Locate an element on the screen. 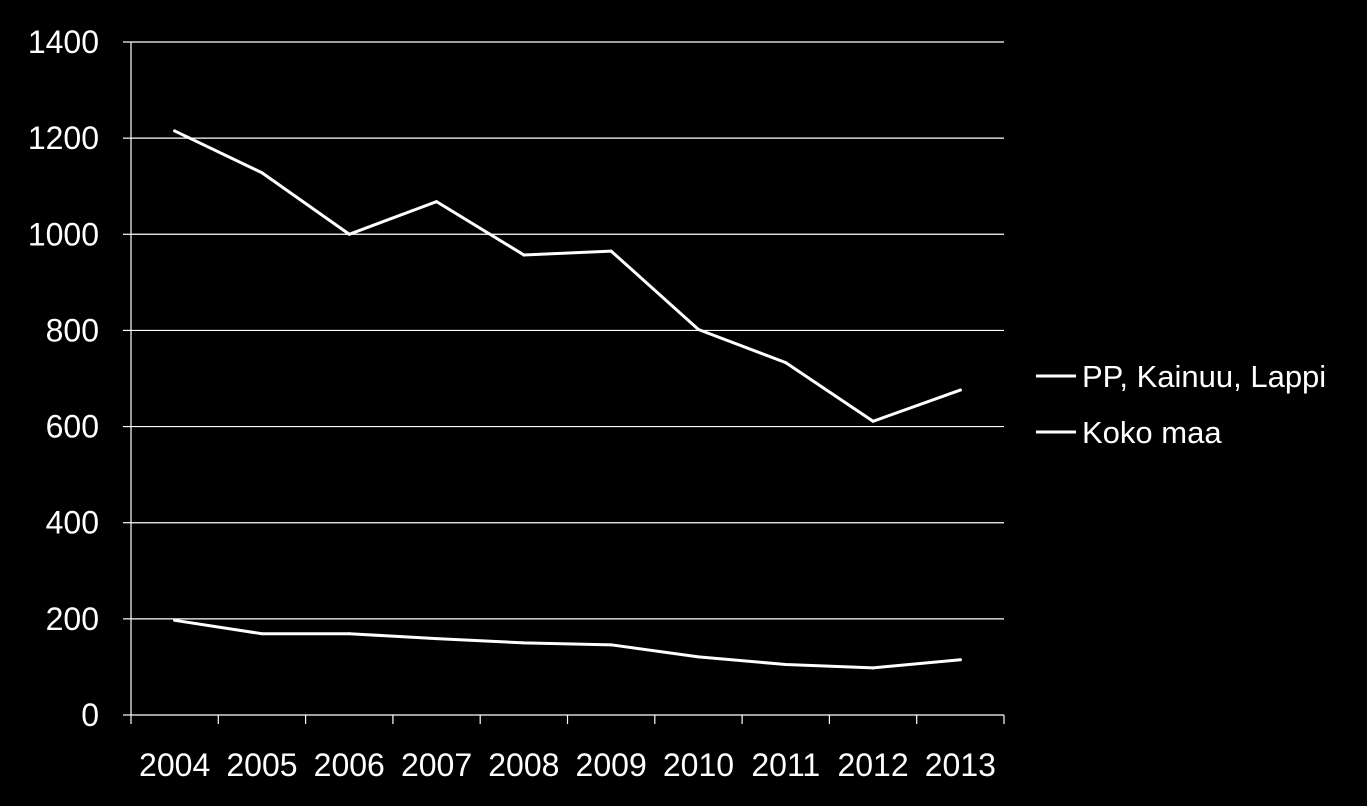 The width and height of the screenshot is (1367, 806). x-tick-label-2010: 2010 is located at coordinates (698, 765).